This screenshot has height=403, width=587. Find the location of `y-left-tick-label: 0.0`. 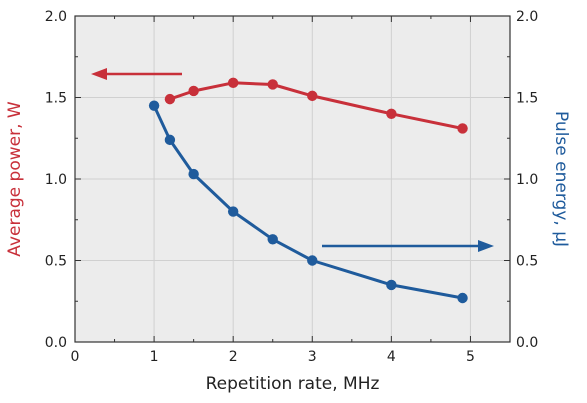

y-left-tick-label: 0.0 is located at coordinates (56, 343).